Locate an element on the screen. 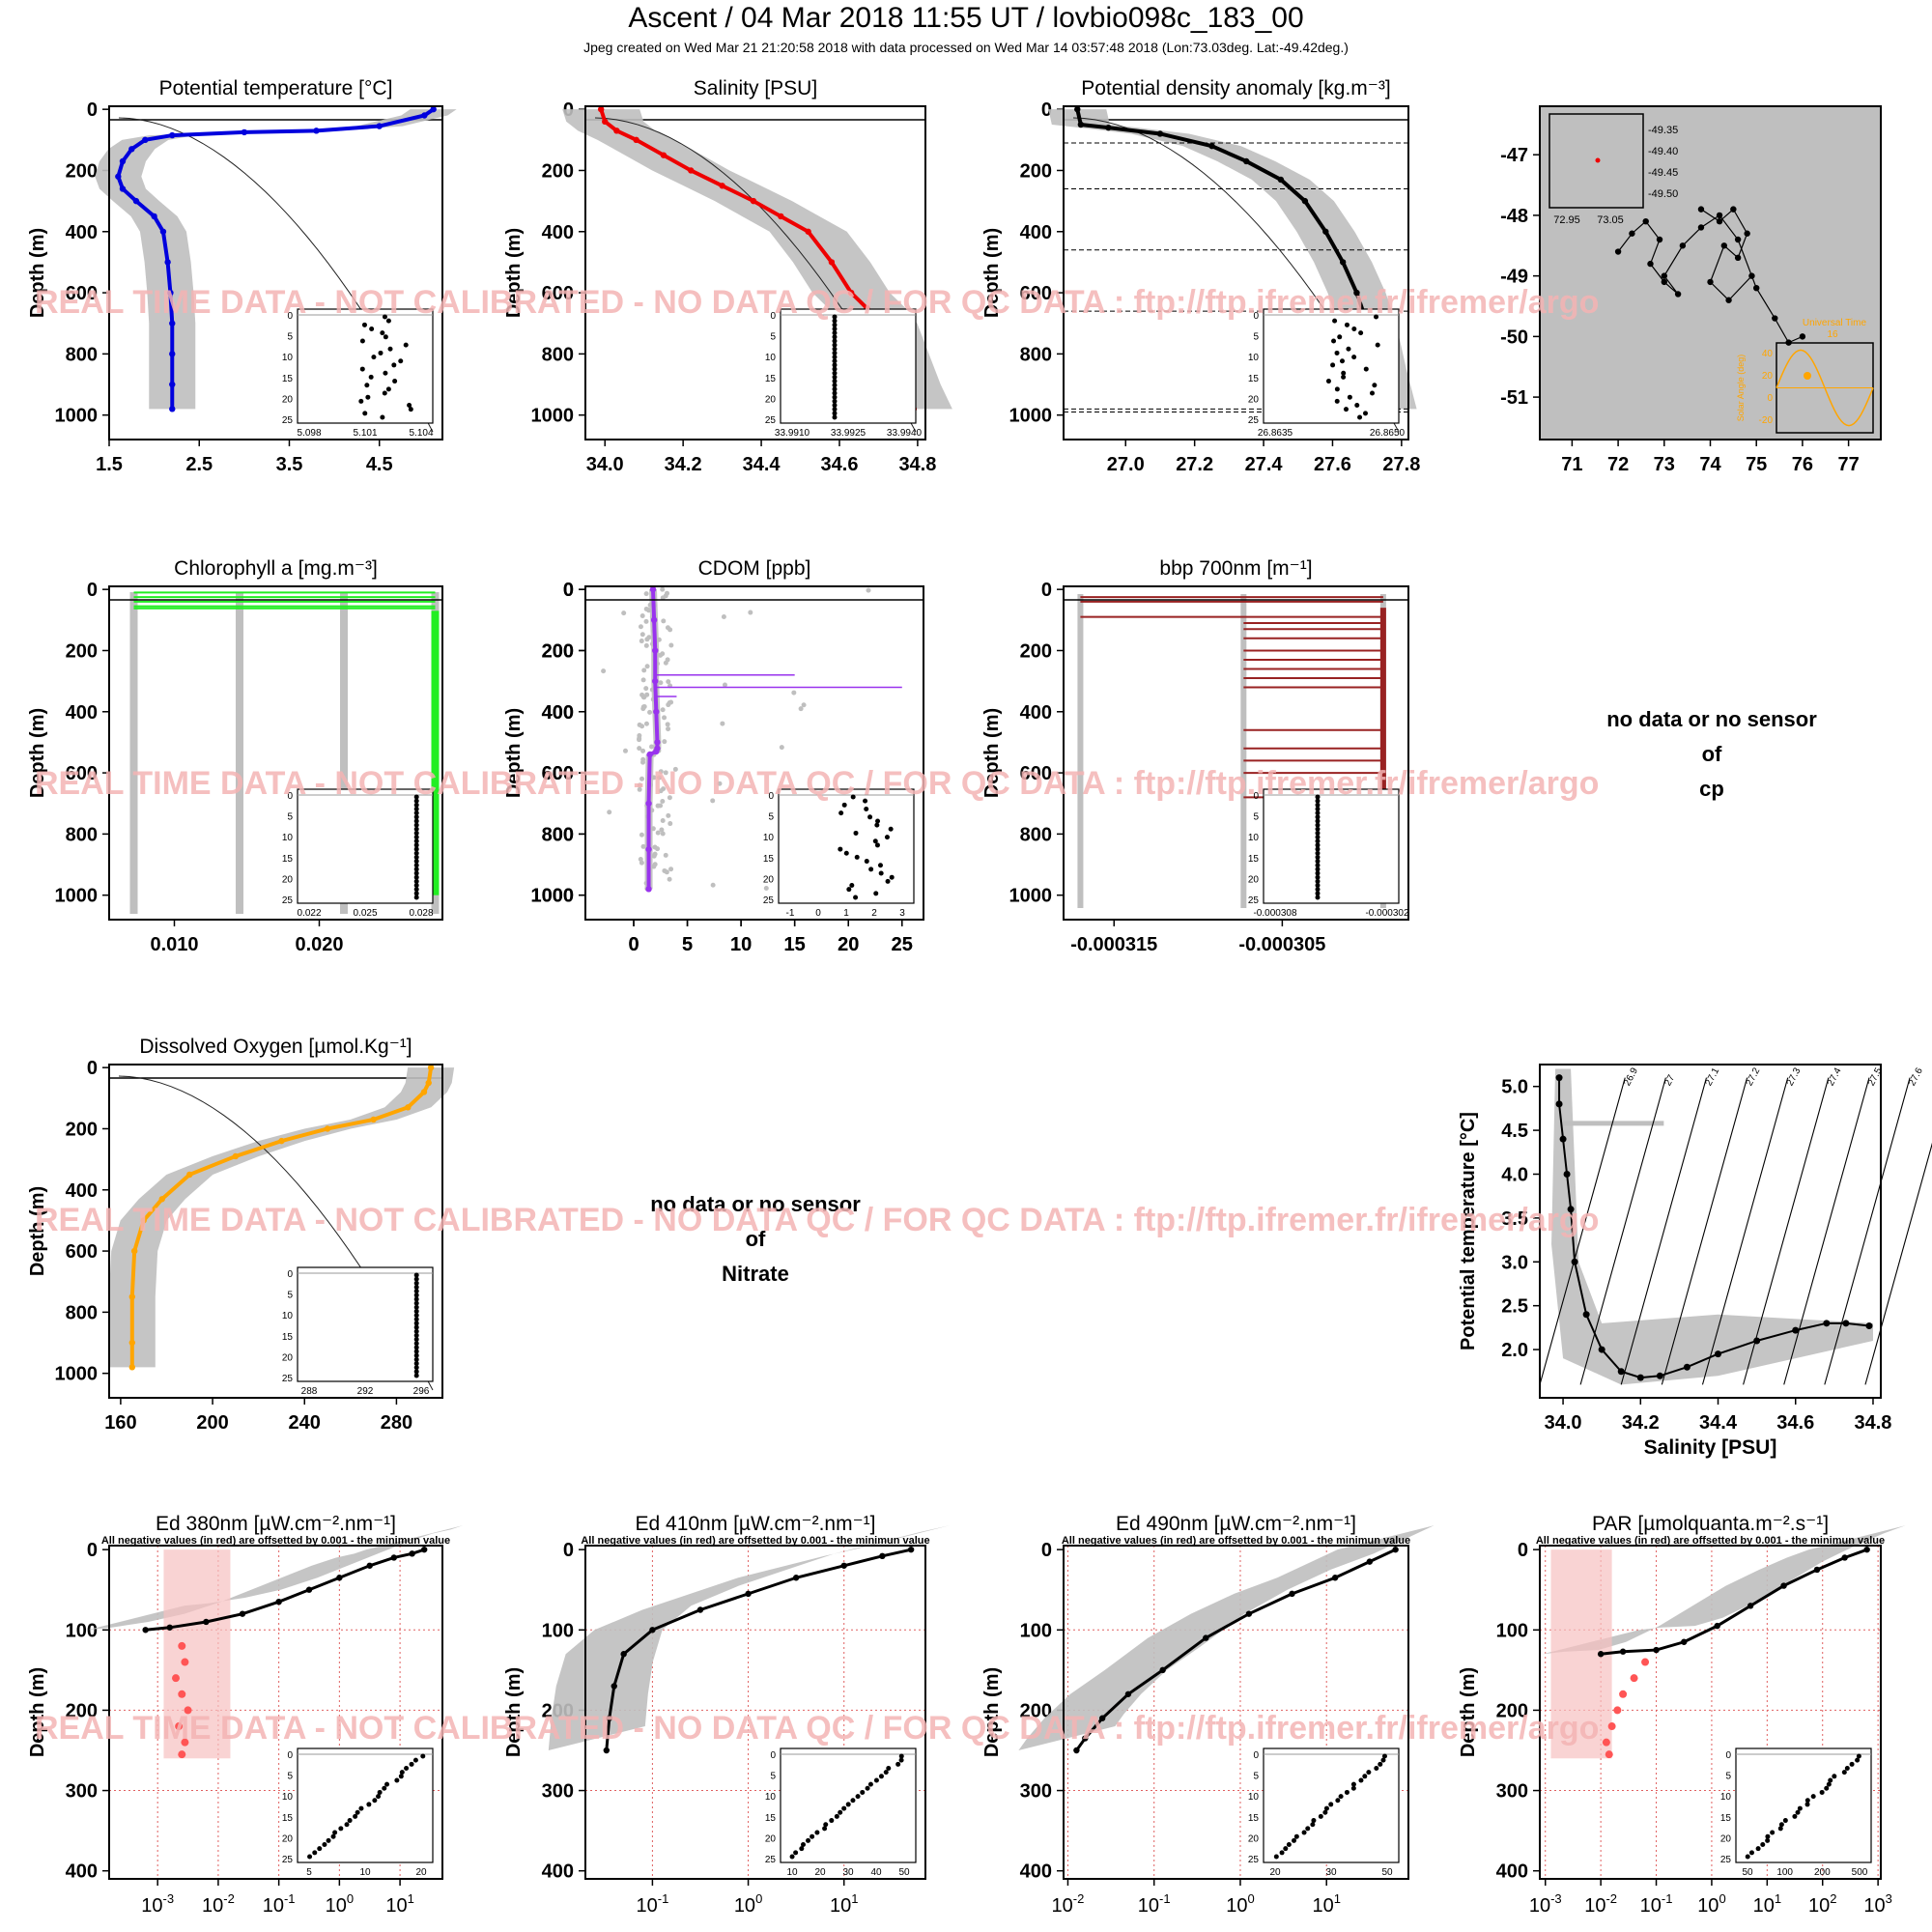 The image size is (1932, 1932). panel-title: Chlorophyll a [mg.m⁻³] is located at coordinates (276, 568).